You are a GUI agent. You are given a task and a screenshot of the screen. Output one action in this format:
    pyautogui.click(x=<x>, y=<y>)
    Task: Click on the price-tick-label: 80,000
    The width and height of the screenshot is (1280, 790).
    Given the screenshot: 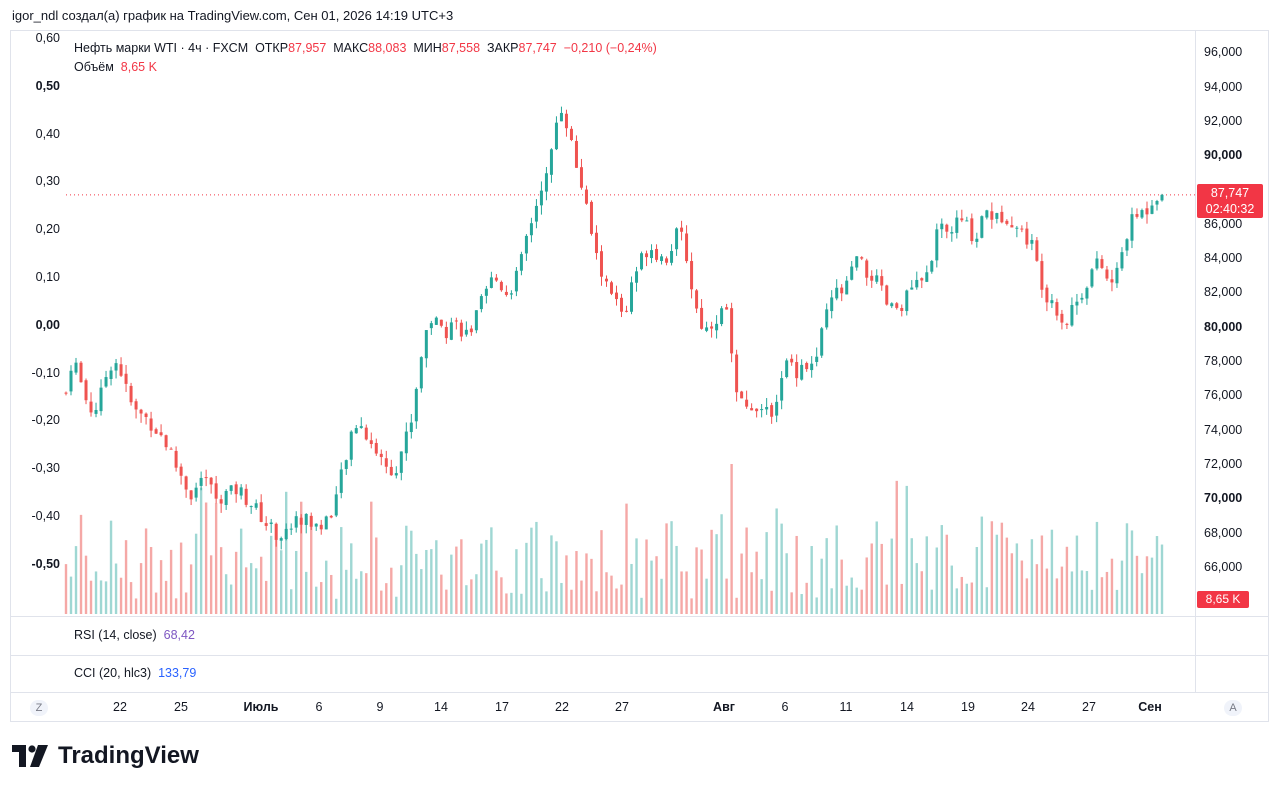 What is the action you would take?
    pyautogui.click(x=1223, y=326)
    